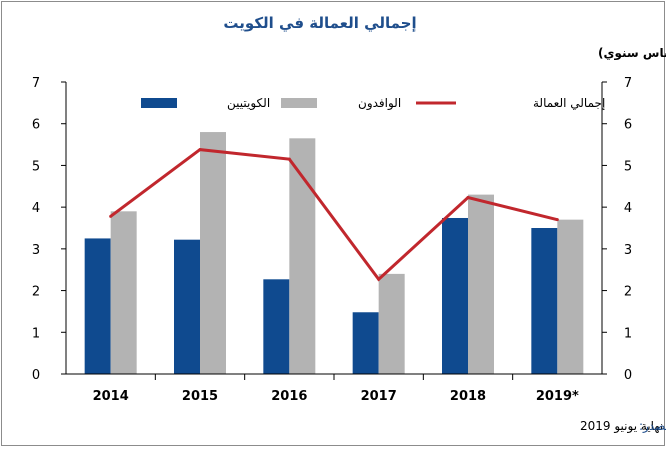 This screenshot has width=668, height=449. I want to click on x-tick-label: 2019*, so click(557, 396).